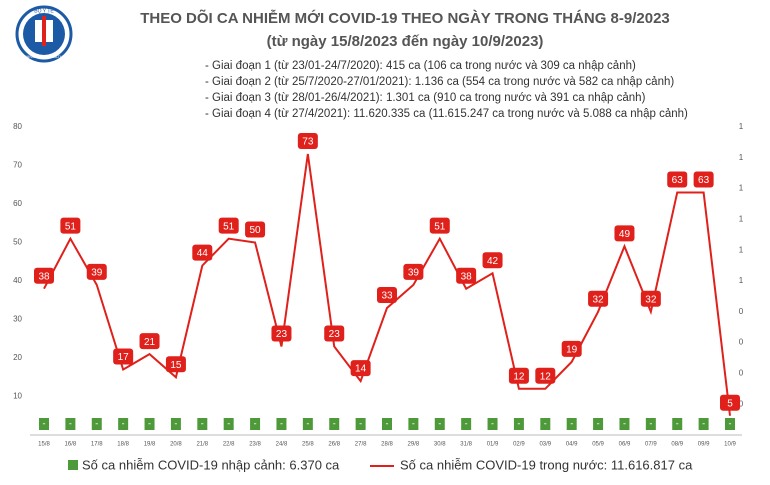 Image resolution: width=770 pixels, height=485 pixels. What do you see at coordinates (440, 445) in the screenshot?
I see `x-tick-label: 30/8` at bounding box center [440, 445].